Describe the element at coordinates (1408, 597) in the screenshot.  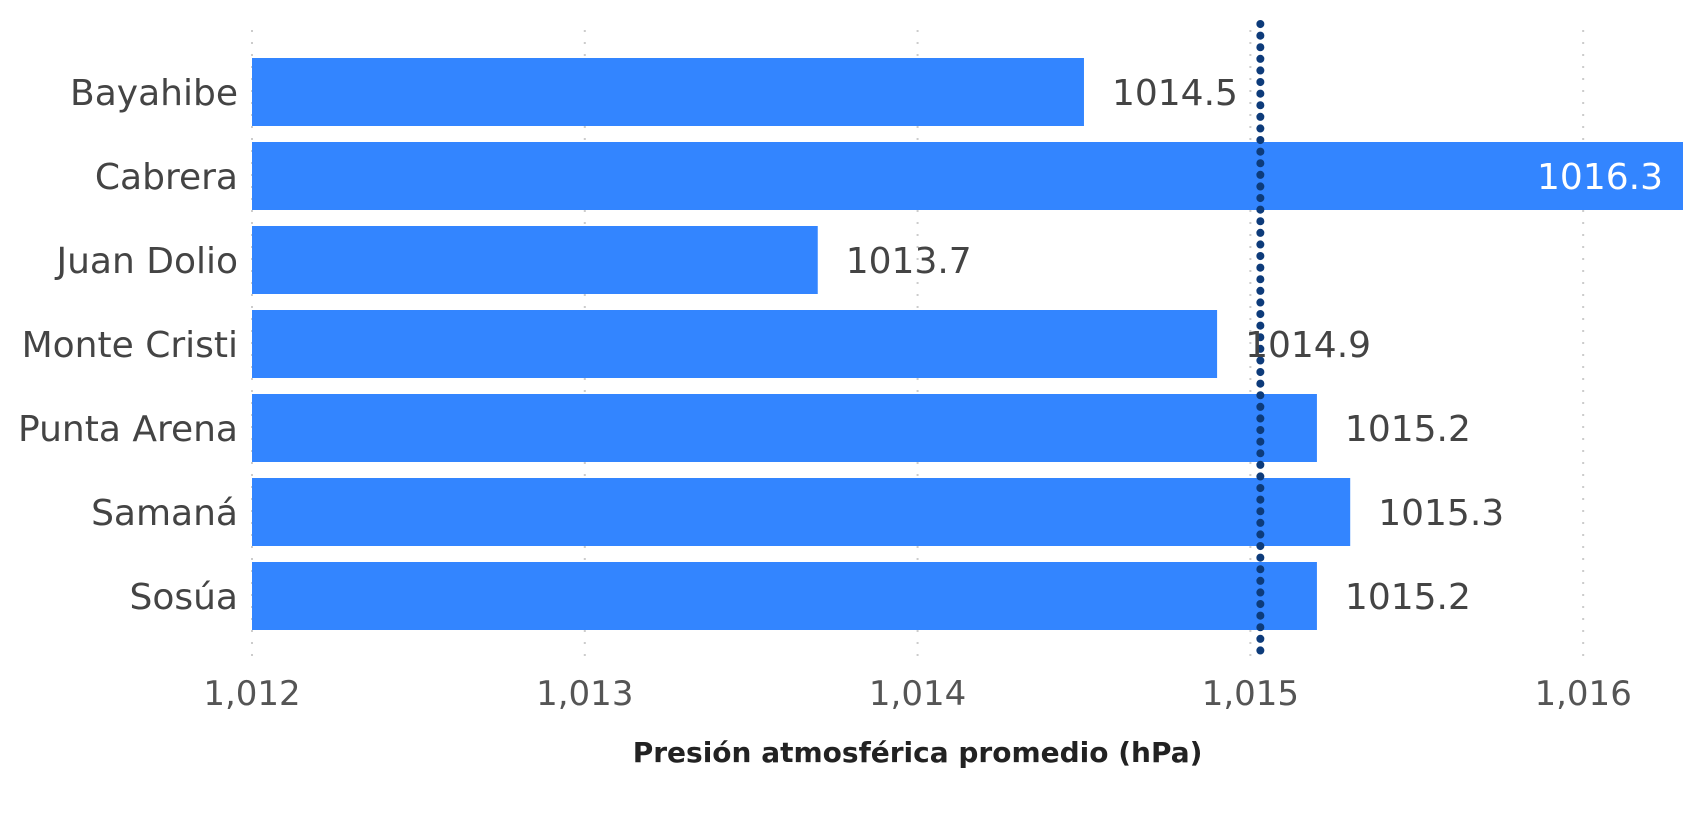
I see `value-label-6: 1015.2` at that location.